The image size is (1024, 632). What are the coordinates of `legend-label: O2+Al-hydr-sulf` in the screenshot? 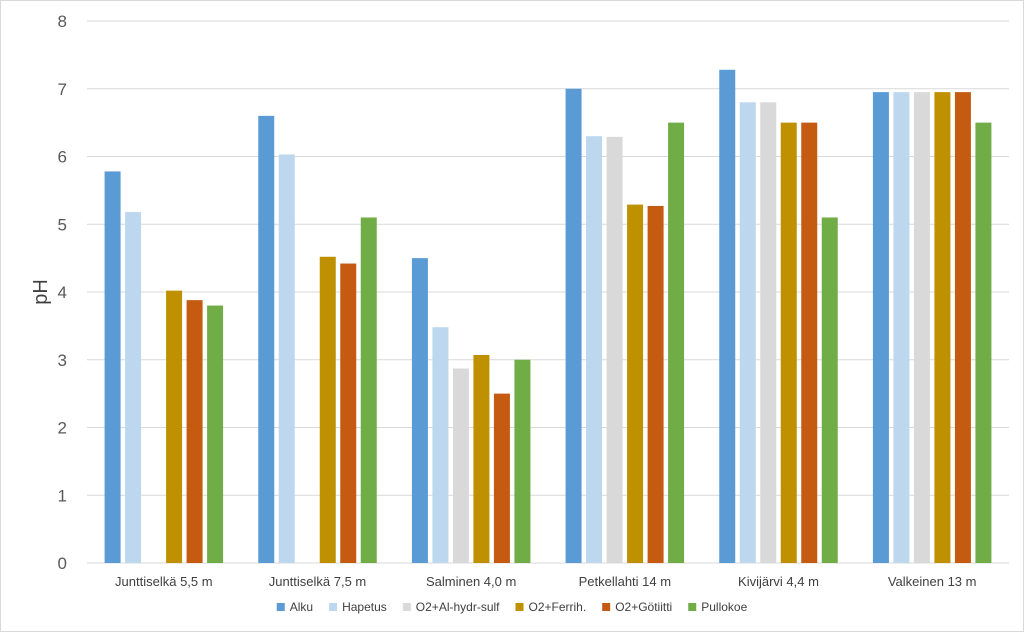 It's located at (458, 607).